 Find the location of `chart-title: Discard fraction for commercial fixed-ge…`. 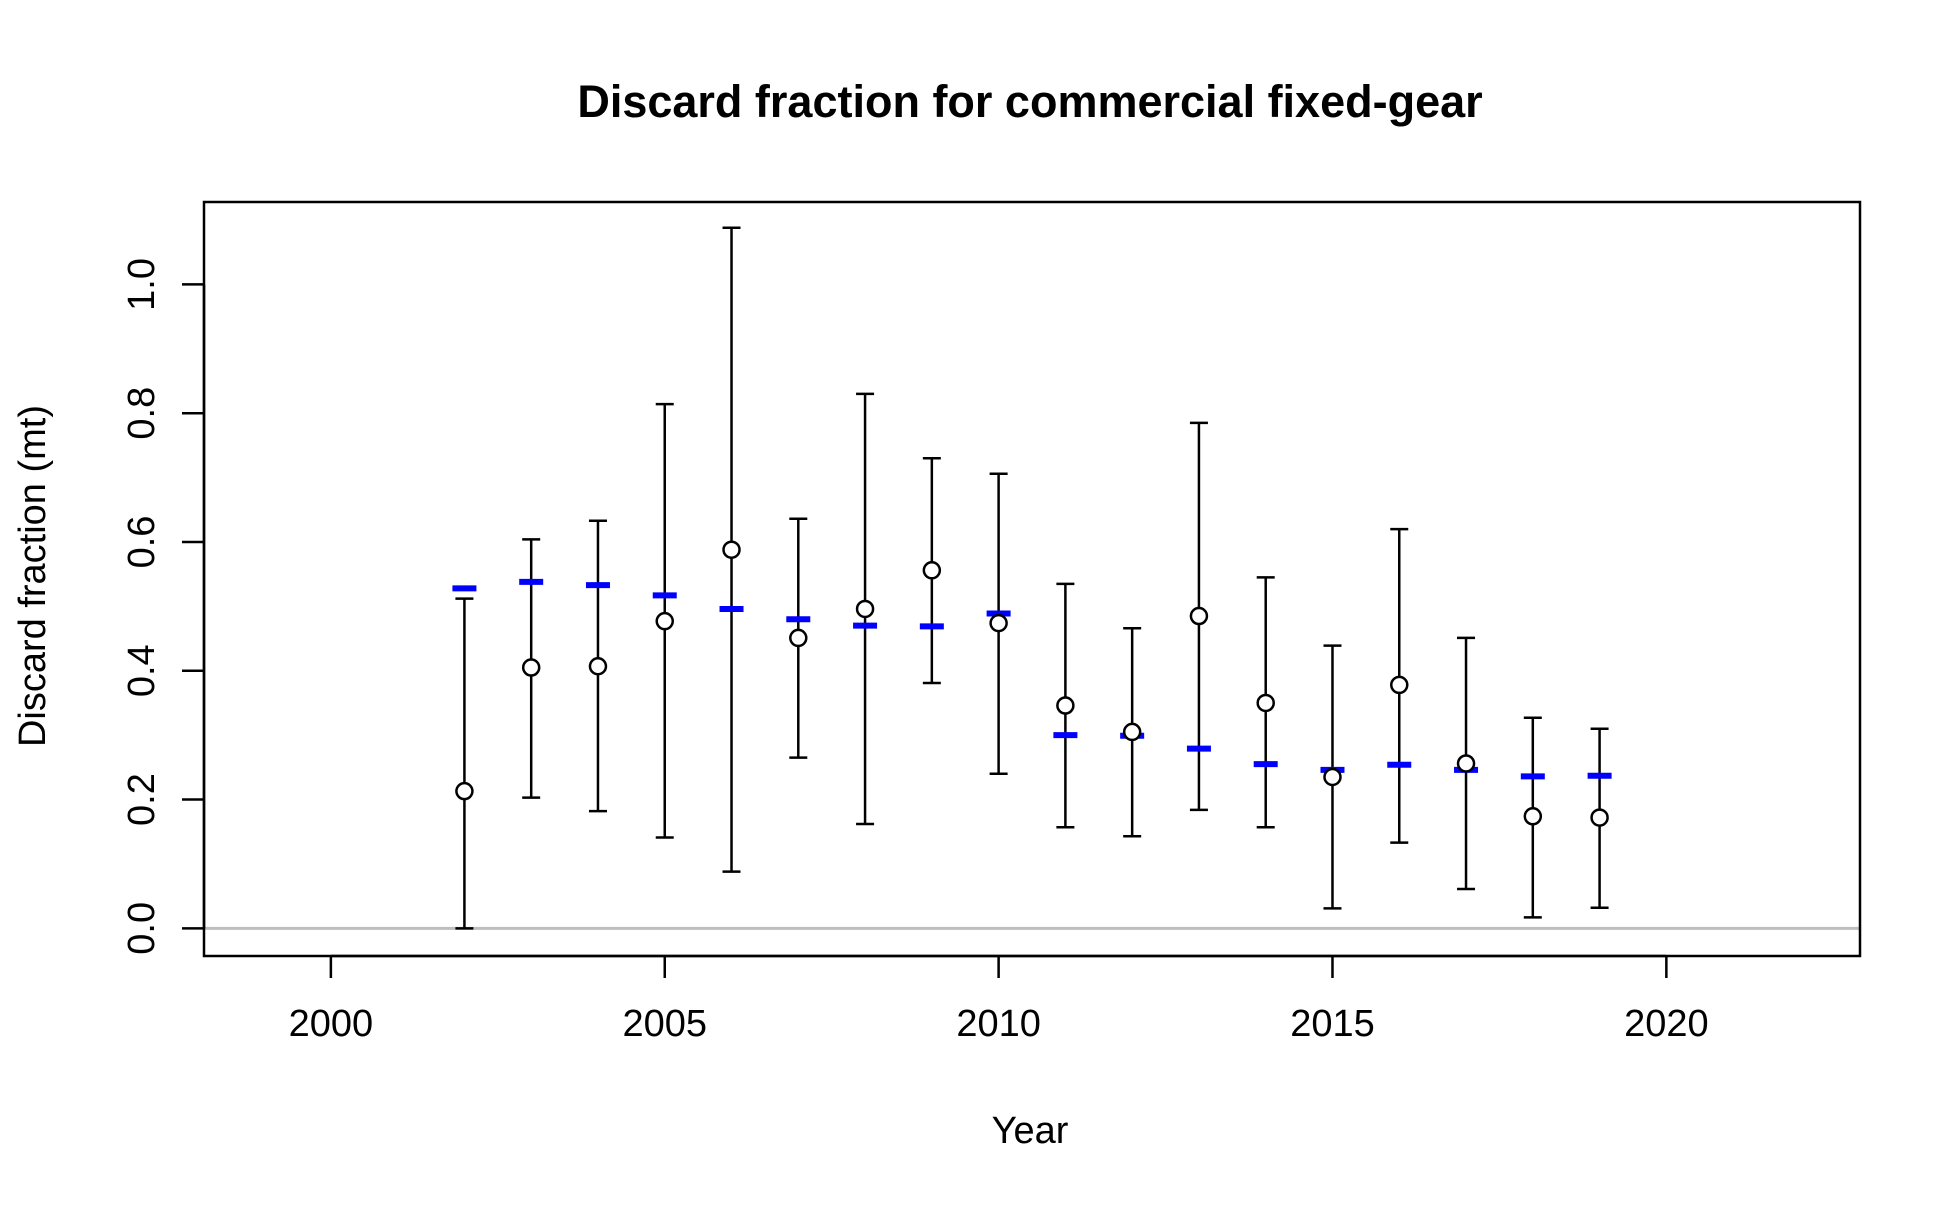

chart-title: Discard fraction for commercial fixed-ge… is located at coordinates (1029, 101).